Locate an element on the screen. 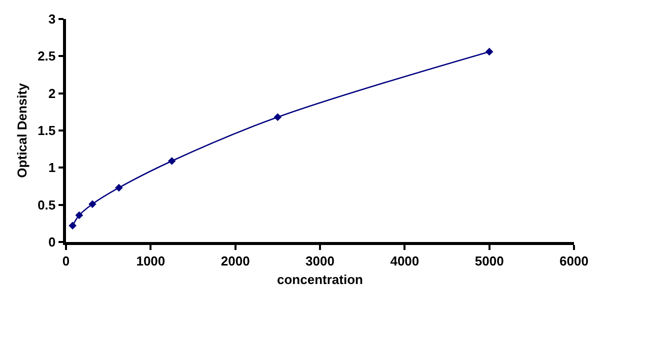 This screenshot has height=337, width=650. y-tick-label: 2.5 is located at coordinates (47, 56).